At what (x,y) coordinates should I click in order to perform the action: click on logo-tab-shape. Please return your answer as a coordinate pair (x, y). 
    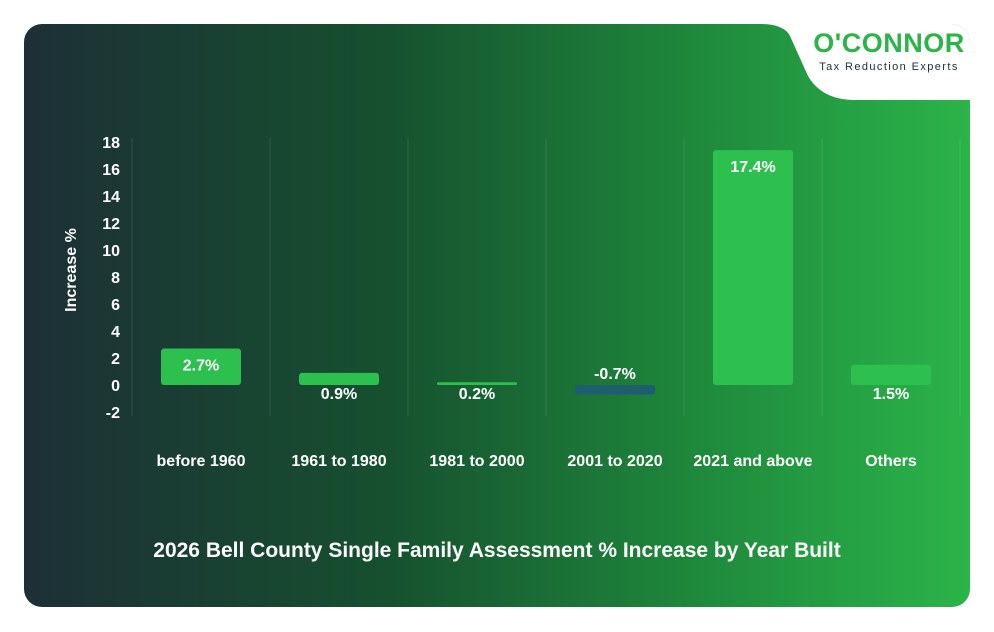
    Looking at the image, I should click on (865, 62).